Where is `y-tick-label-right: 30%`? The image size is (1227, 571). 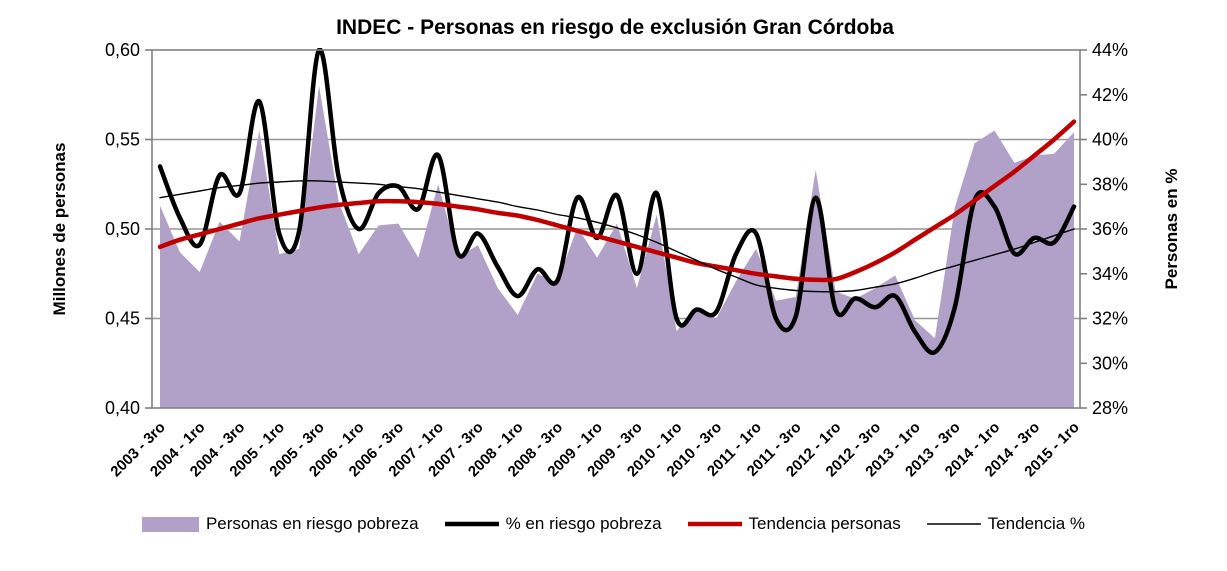
y-tick-label-right: 30% is located at coordinates (1110, 363).